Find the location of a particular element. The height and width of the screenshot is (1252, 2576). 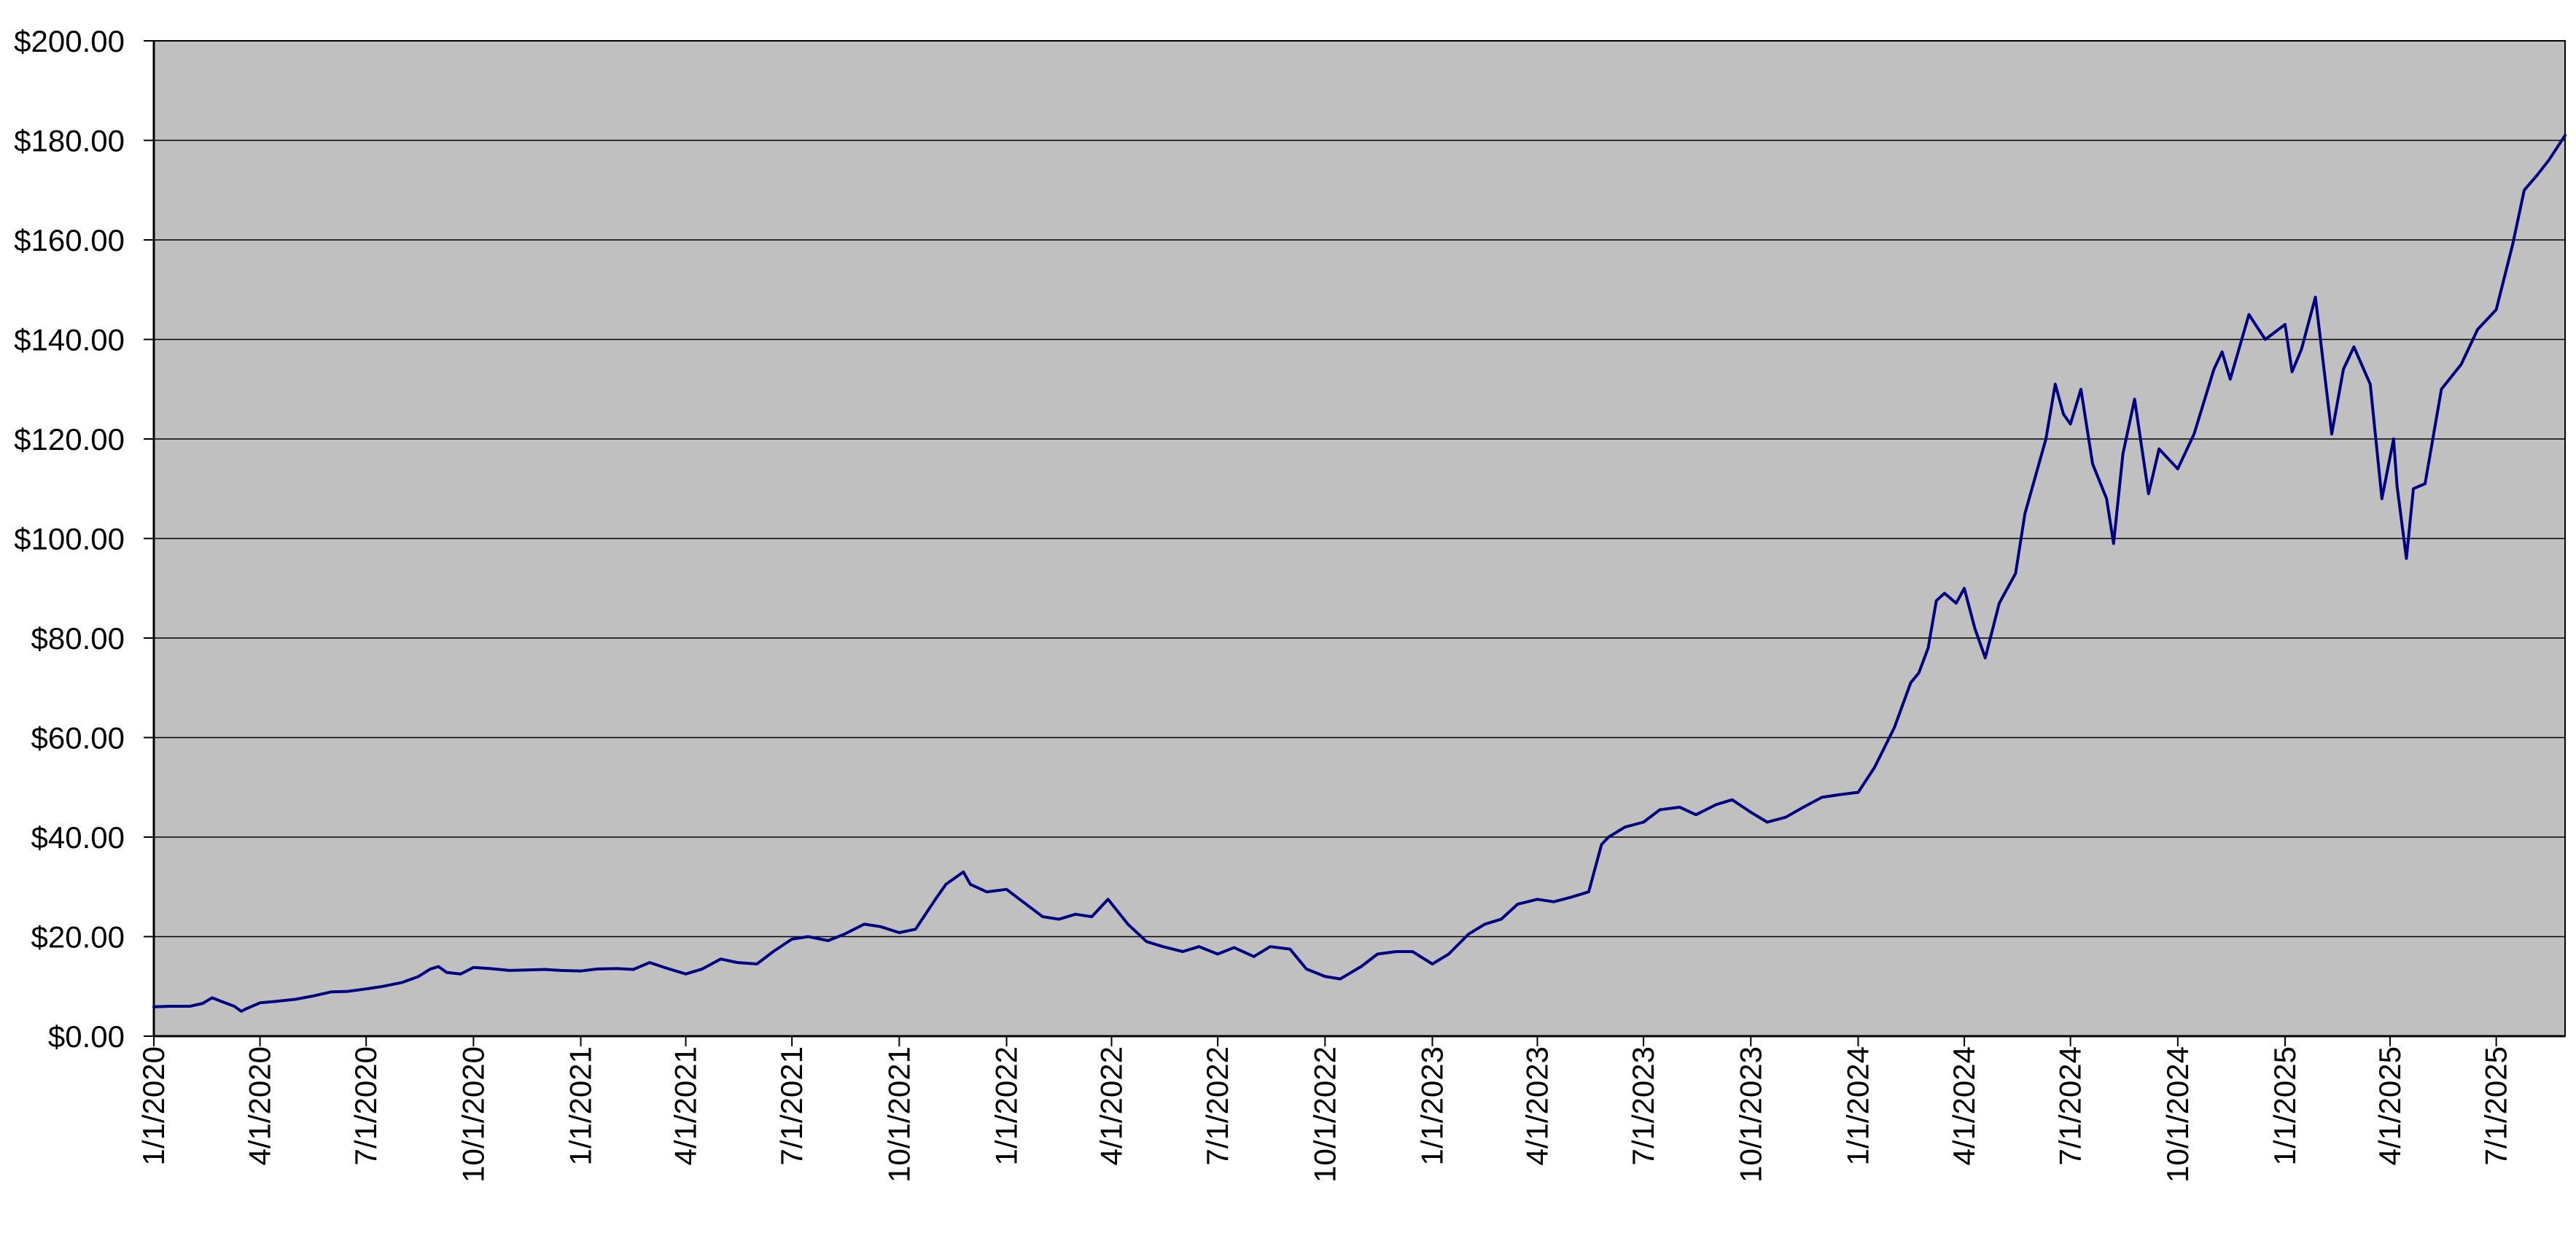

x-tick-label: 1/1/2022 is located at coordinates (1006, 1106).